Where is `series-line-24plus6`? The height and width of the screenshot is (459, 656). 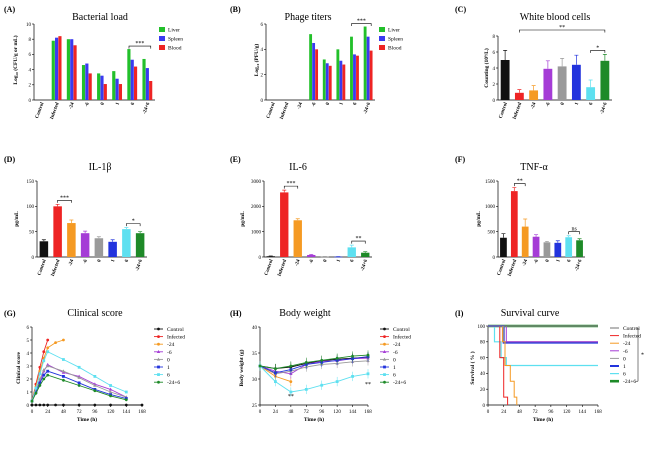
series-line-24plus6 is located at coordinates (79, 388).